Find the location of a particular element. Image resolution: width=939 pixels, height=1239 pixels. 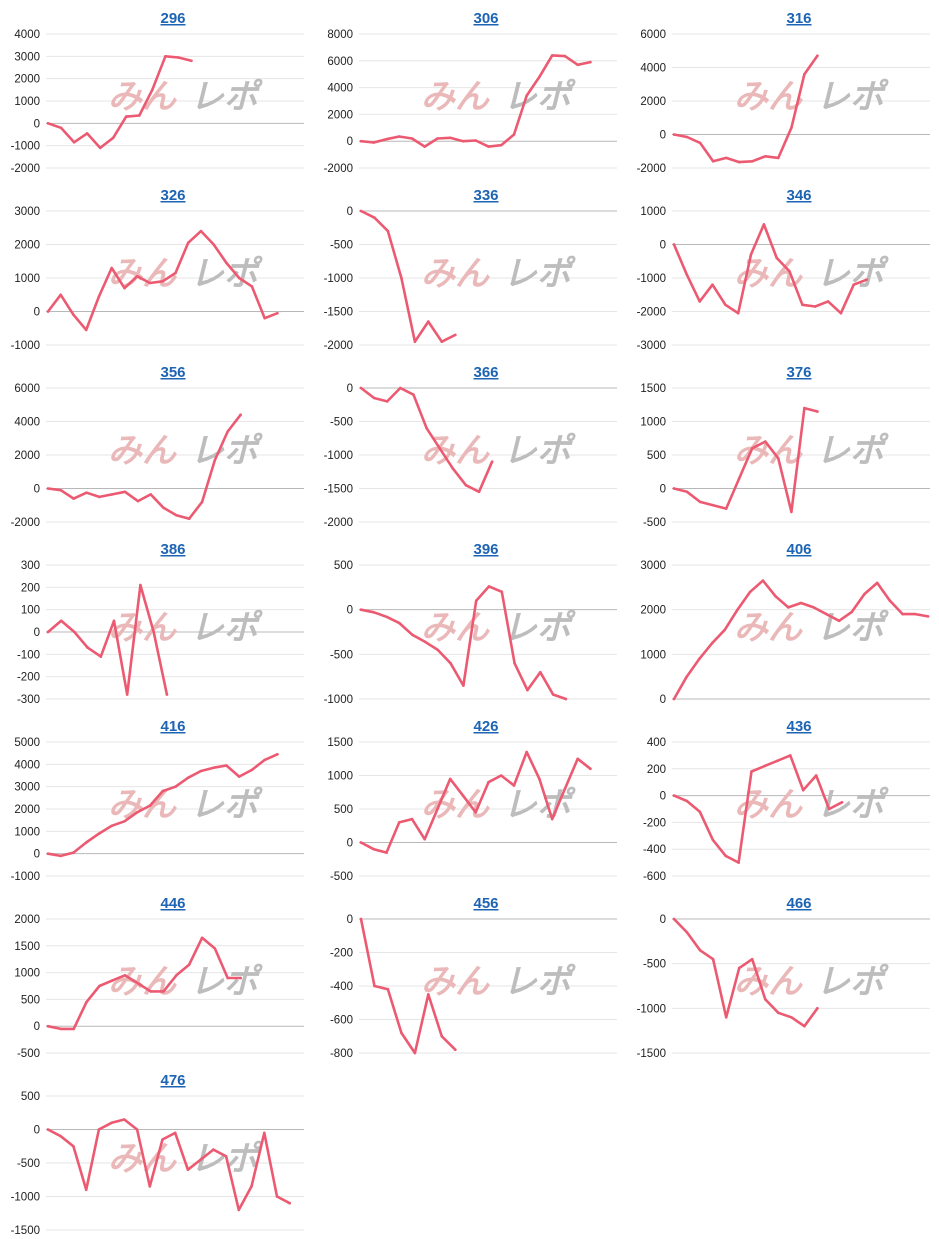

chart-title: 406 is located at coordinates (798, 549).